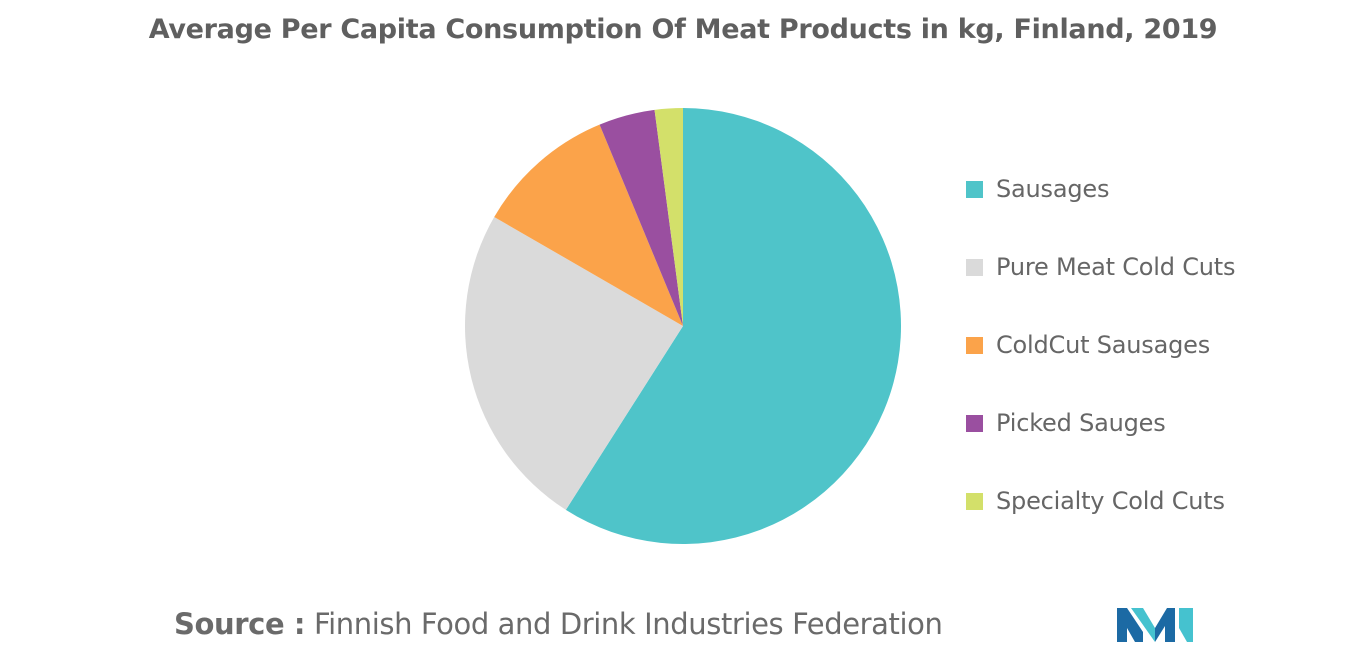 The height and width of the screenshot is (655, 1366). I want to click on legend-item: Sausages, so click(1100, 189).